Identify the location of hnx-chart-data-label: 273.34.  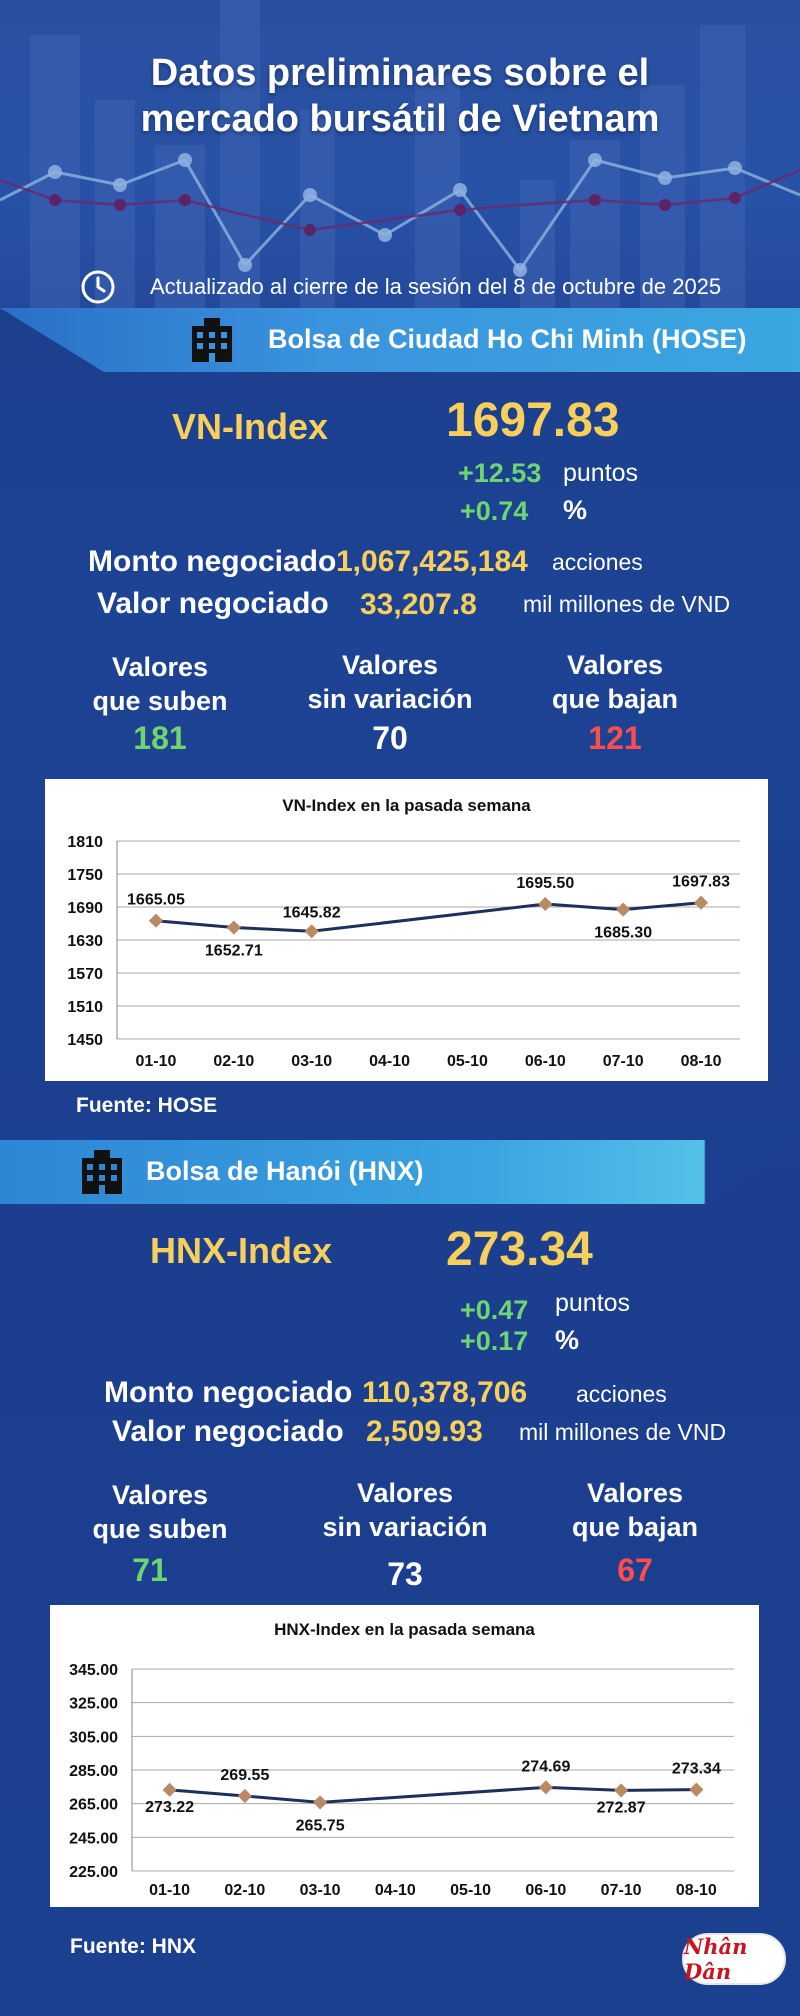
(696, 1769).